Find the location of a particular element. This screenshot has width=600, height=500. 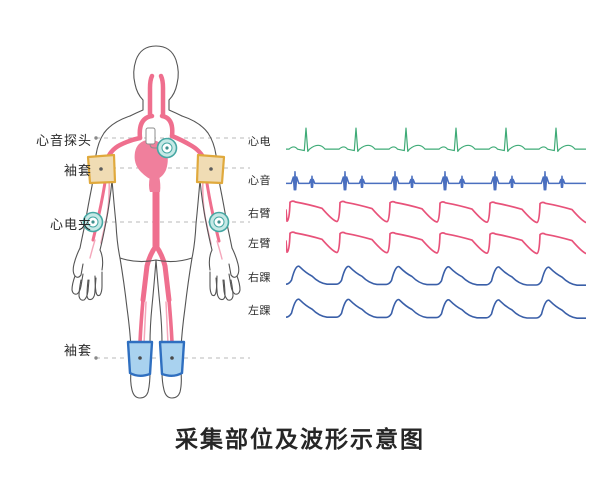

callout-label-ankle-cuff: 袖套 is located at coordinates (77, 351).